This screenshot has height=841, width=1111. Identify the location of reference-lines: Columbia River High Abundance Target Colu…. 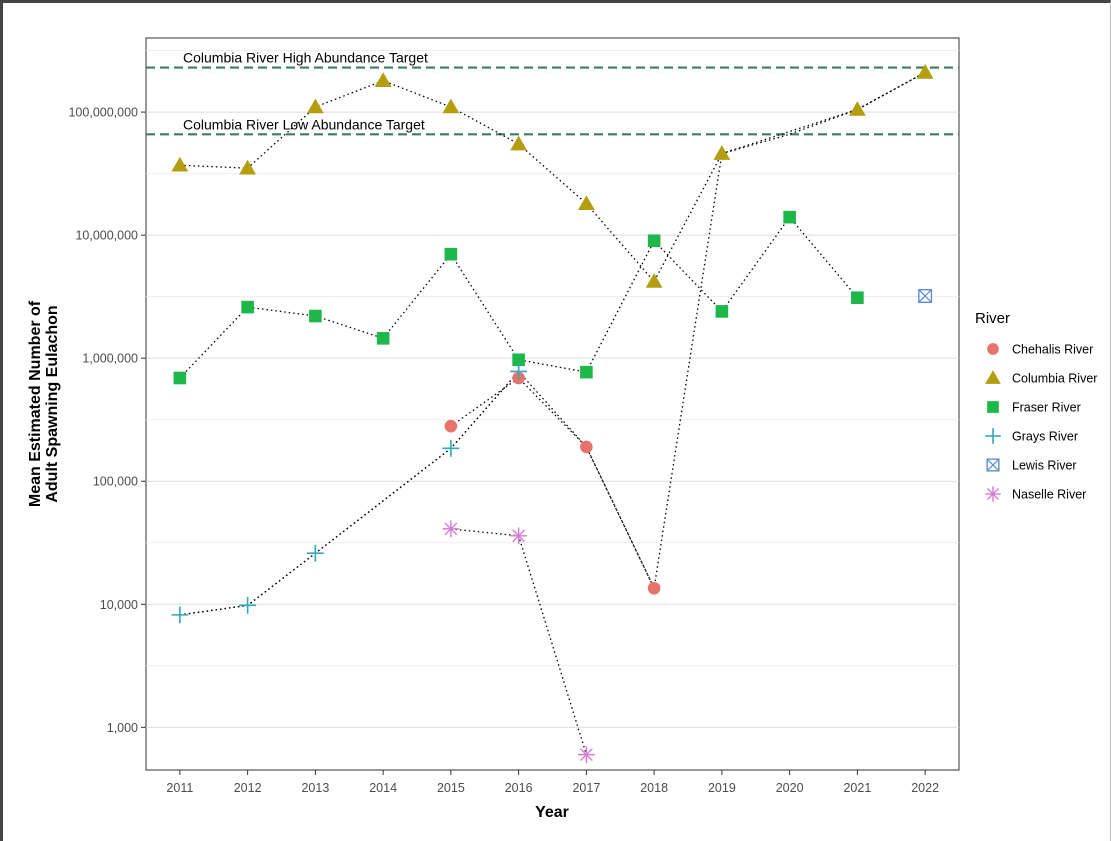
(552, 93).